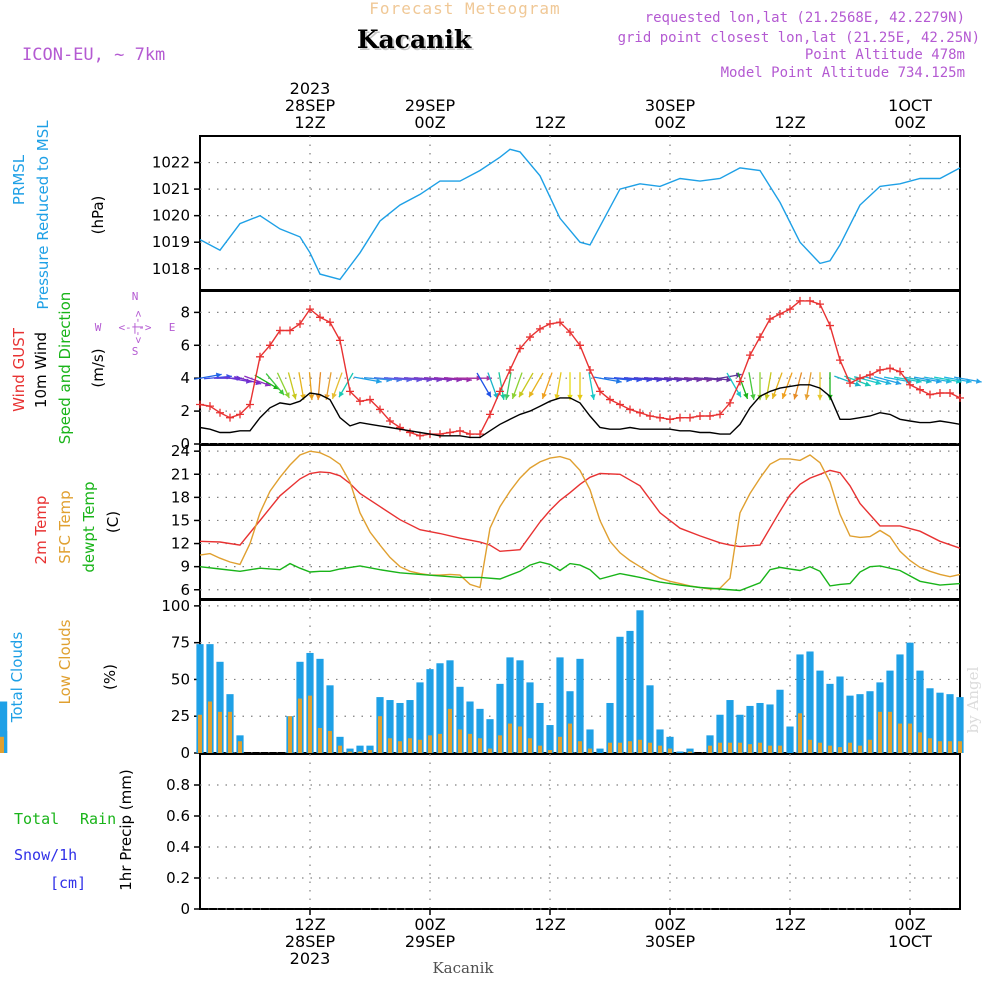 This screenshot has height=1000, width=1000. I want to click on compass-w: W, so click(98, 327).